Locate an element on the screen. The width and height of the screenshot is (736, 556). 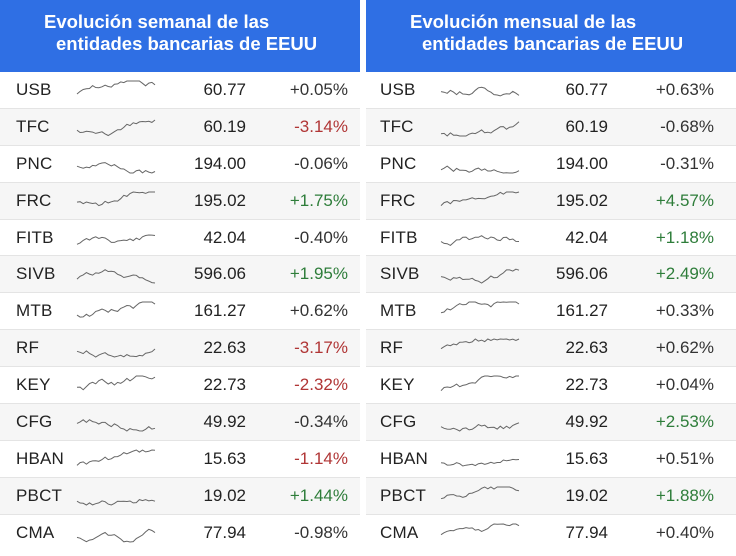
monthly-title-line-1: Evolución mensual de las is located at coordinates (523, 21).